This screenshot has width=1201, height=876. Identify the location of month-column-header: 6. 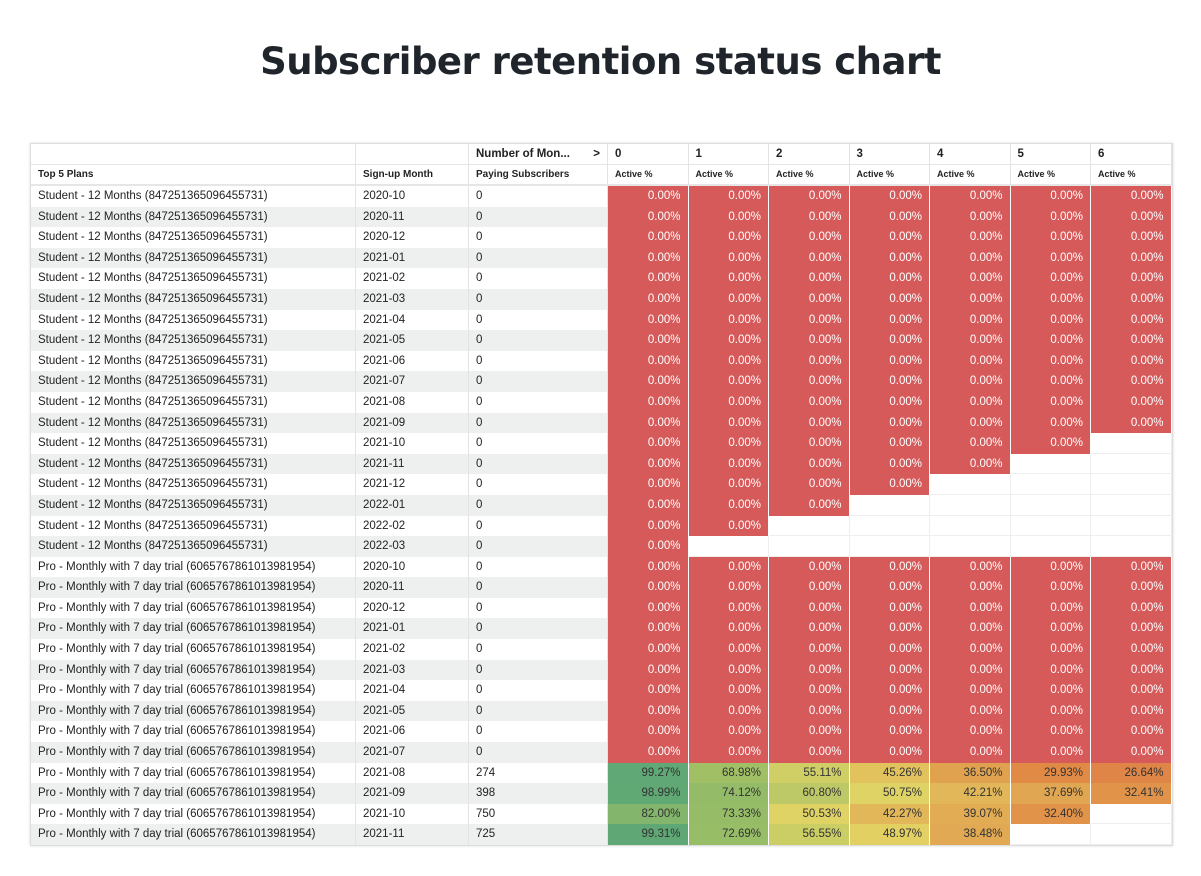
(1131, 154).